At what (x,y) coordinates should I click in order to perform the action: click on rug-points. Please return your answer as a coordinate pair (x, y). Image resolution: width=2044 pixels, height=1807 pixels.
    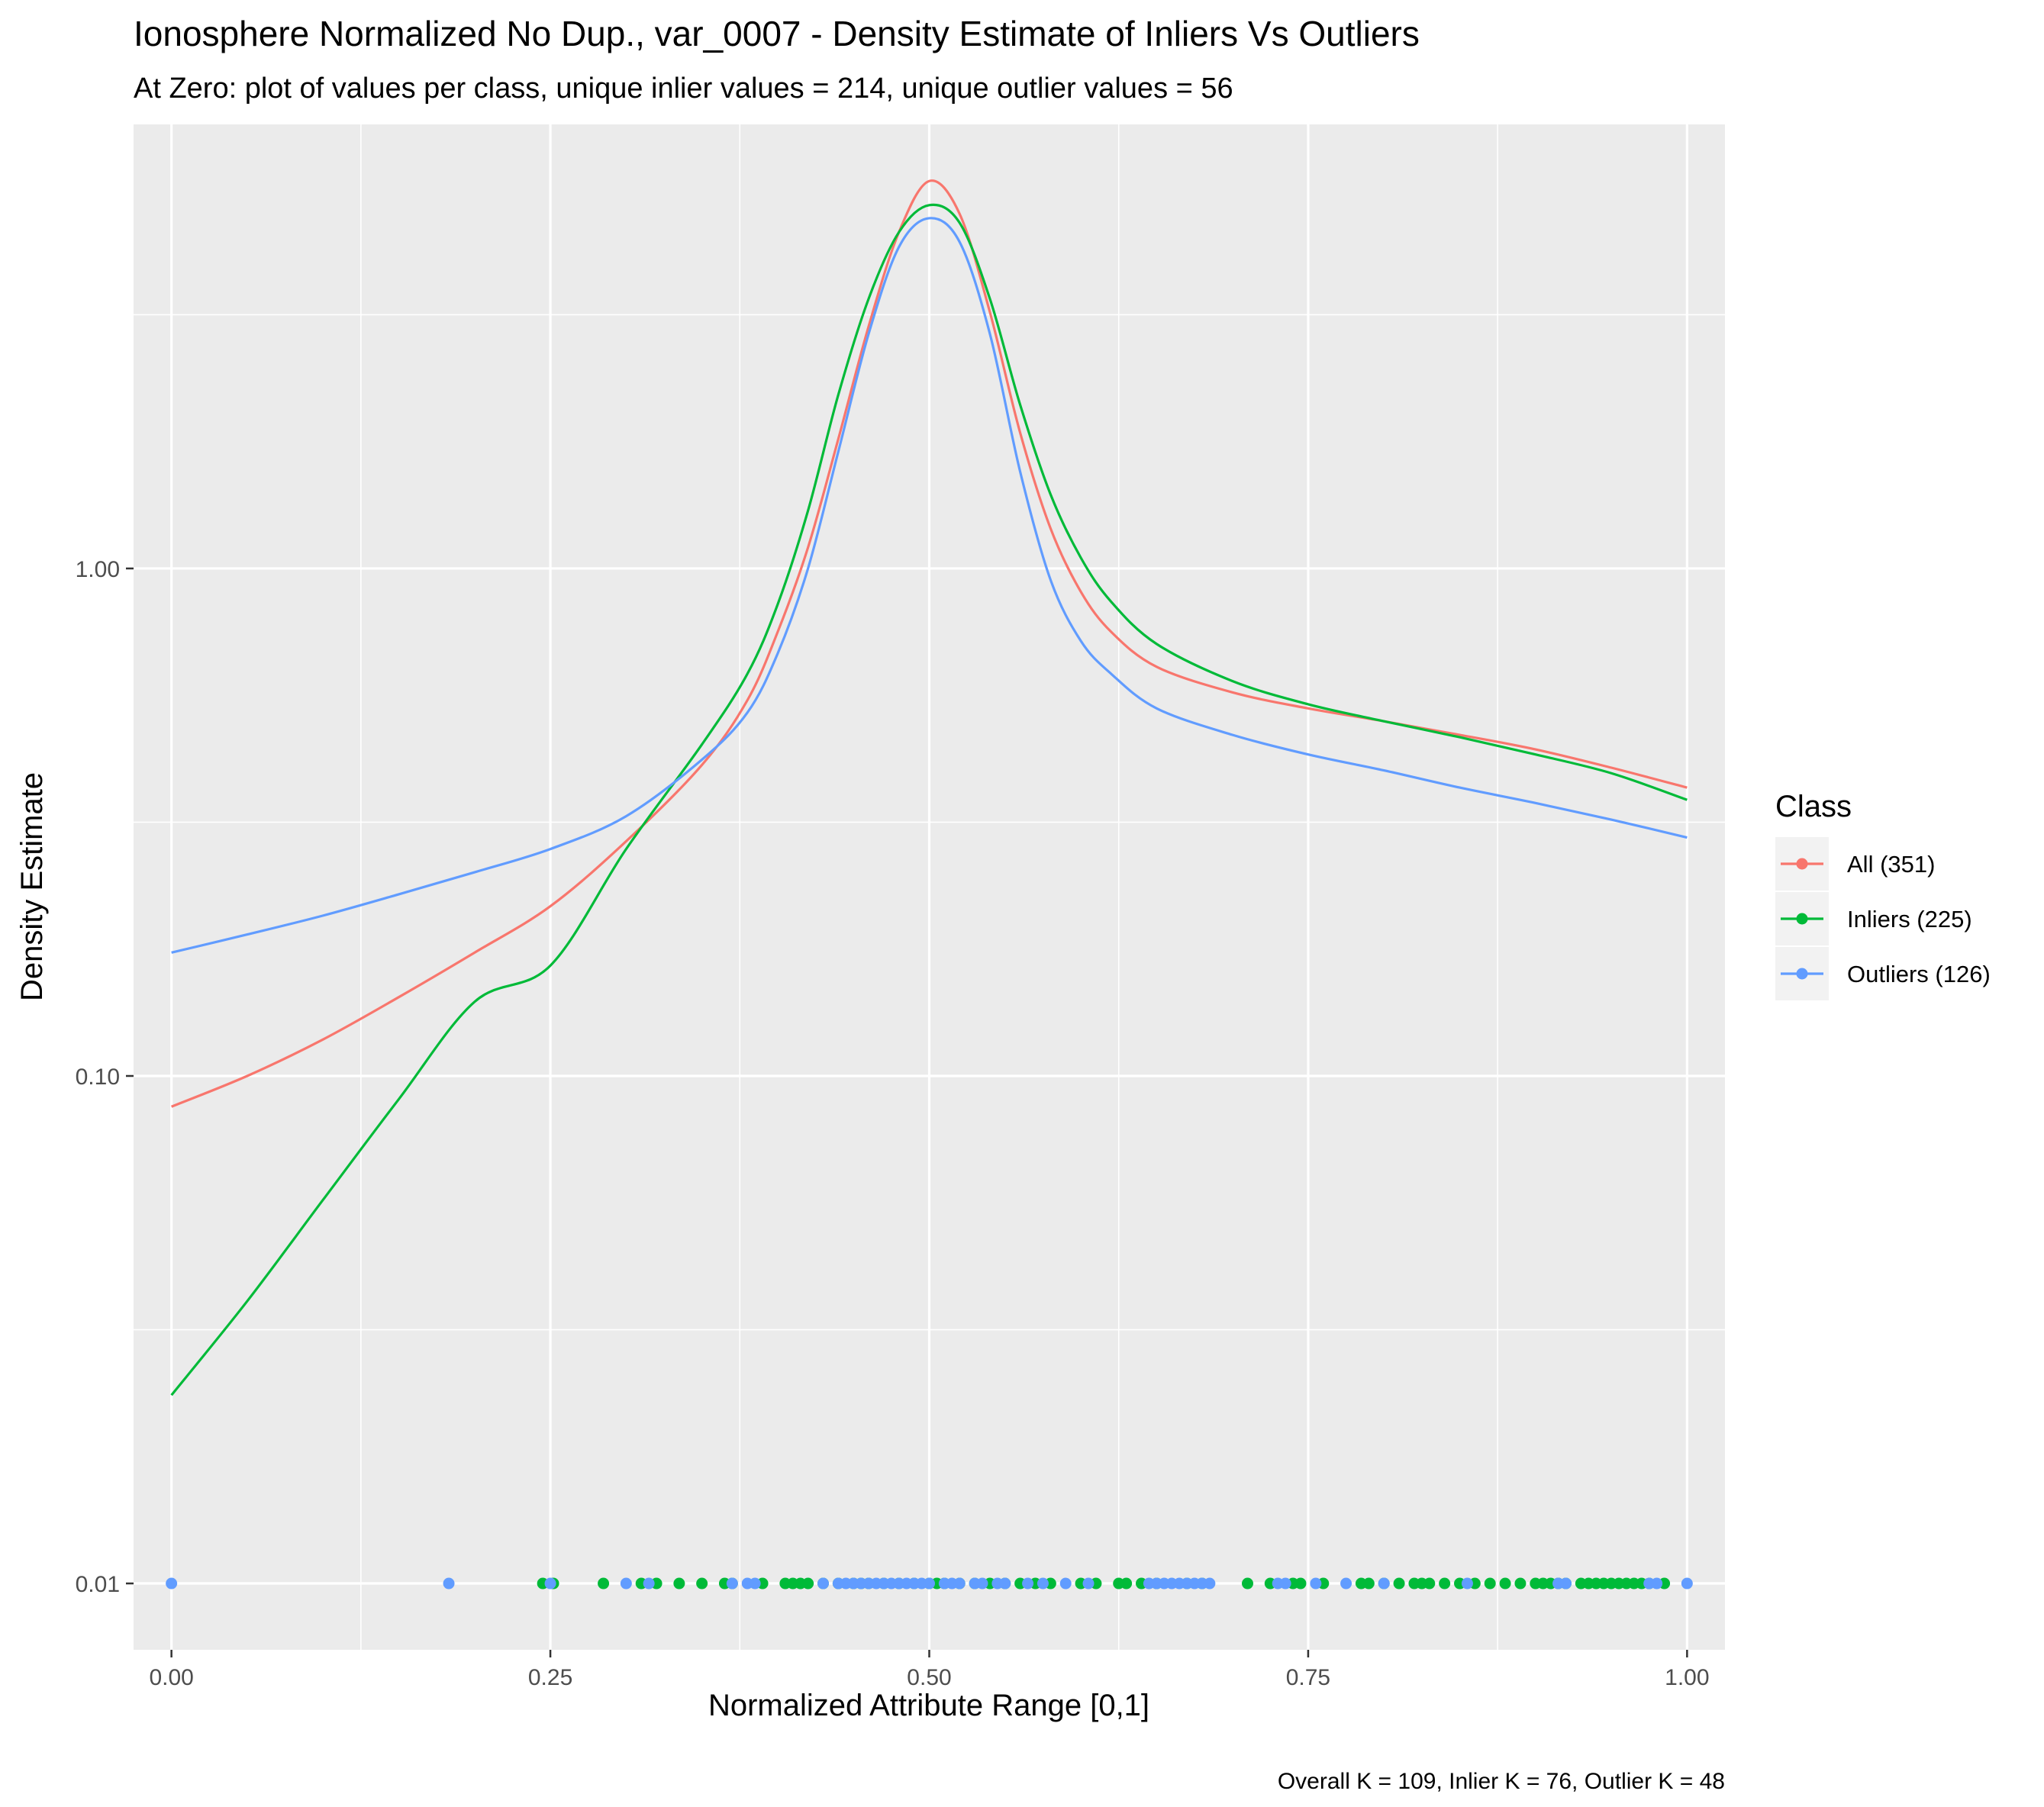
    Looking at the image, I should click on (930, 1583).